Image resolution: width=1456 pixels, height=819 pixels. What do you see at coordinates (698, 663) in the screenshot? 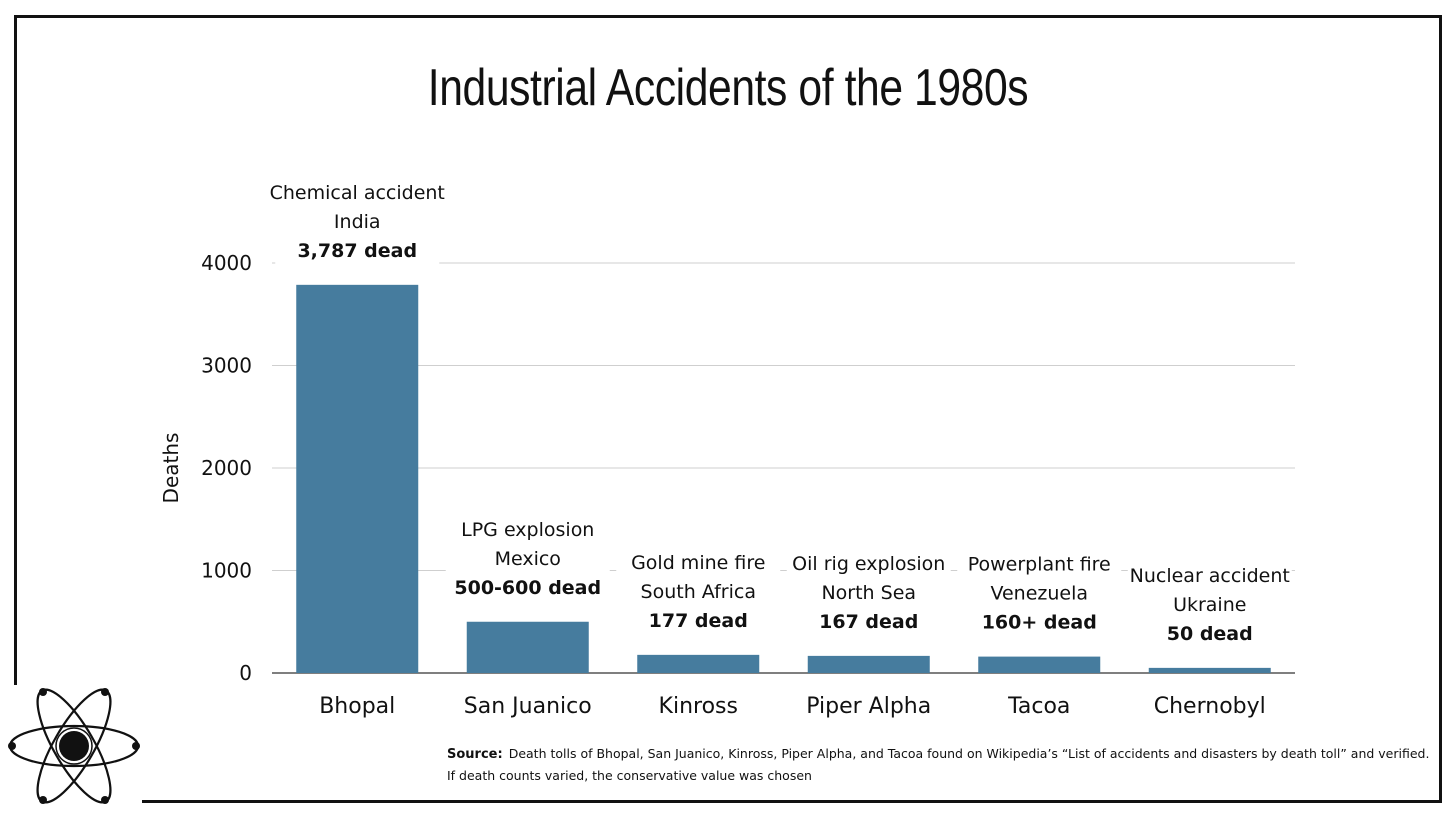
I see `bar-kinross` at bounding box center [698, 663].